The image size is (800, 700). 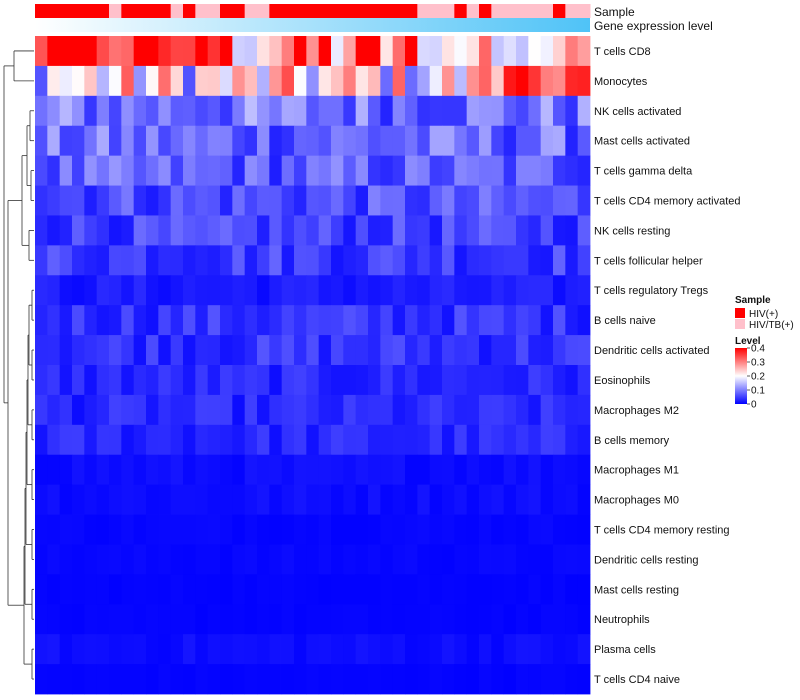 I want to click on row-label: Mast cells activated, so click(x=642, y=142).